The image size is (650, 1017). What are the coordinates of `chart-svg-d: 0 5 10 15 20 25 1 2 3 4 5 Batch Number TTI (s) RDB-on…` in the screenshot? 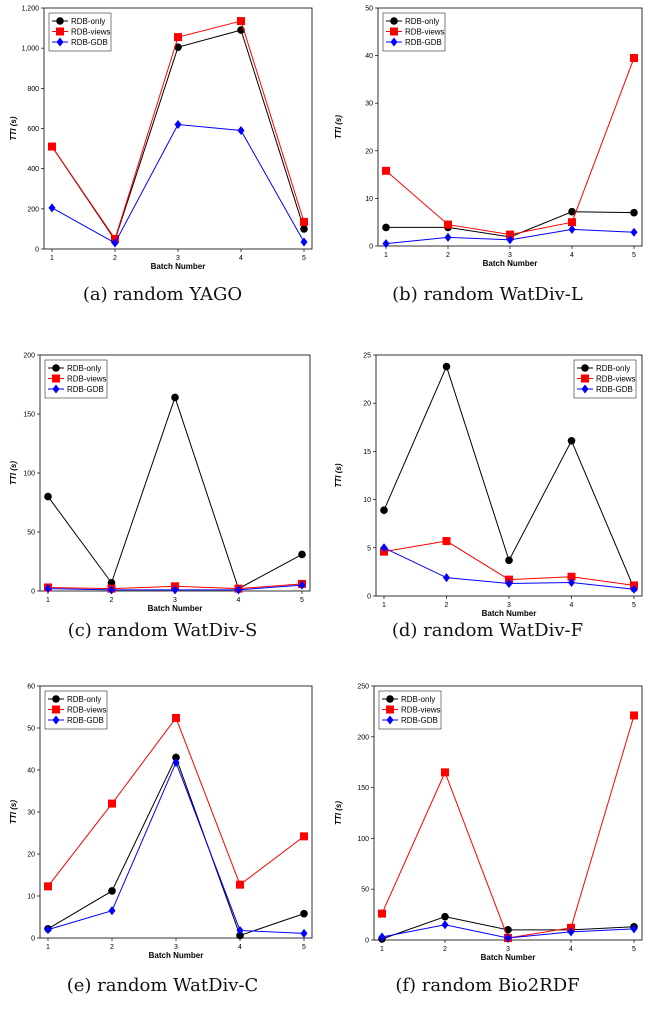 It's located at (488, 485).